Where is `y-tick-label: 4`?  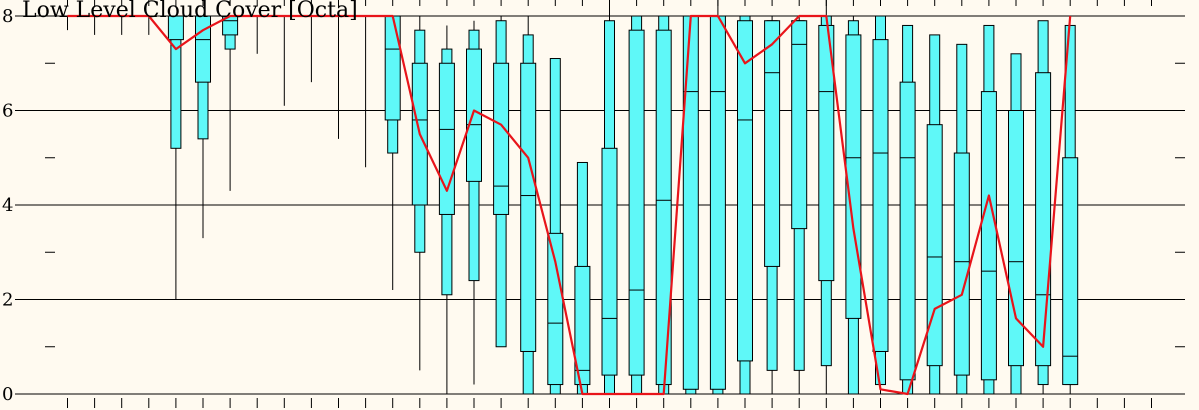 y-tick-label: 4 is located at coordinates (7, 205).